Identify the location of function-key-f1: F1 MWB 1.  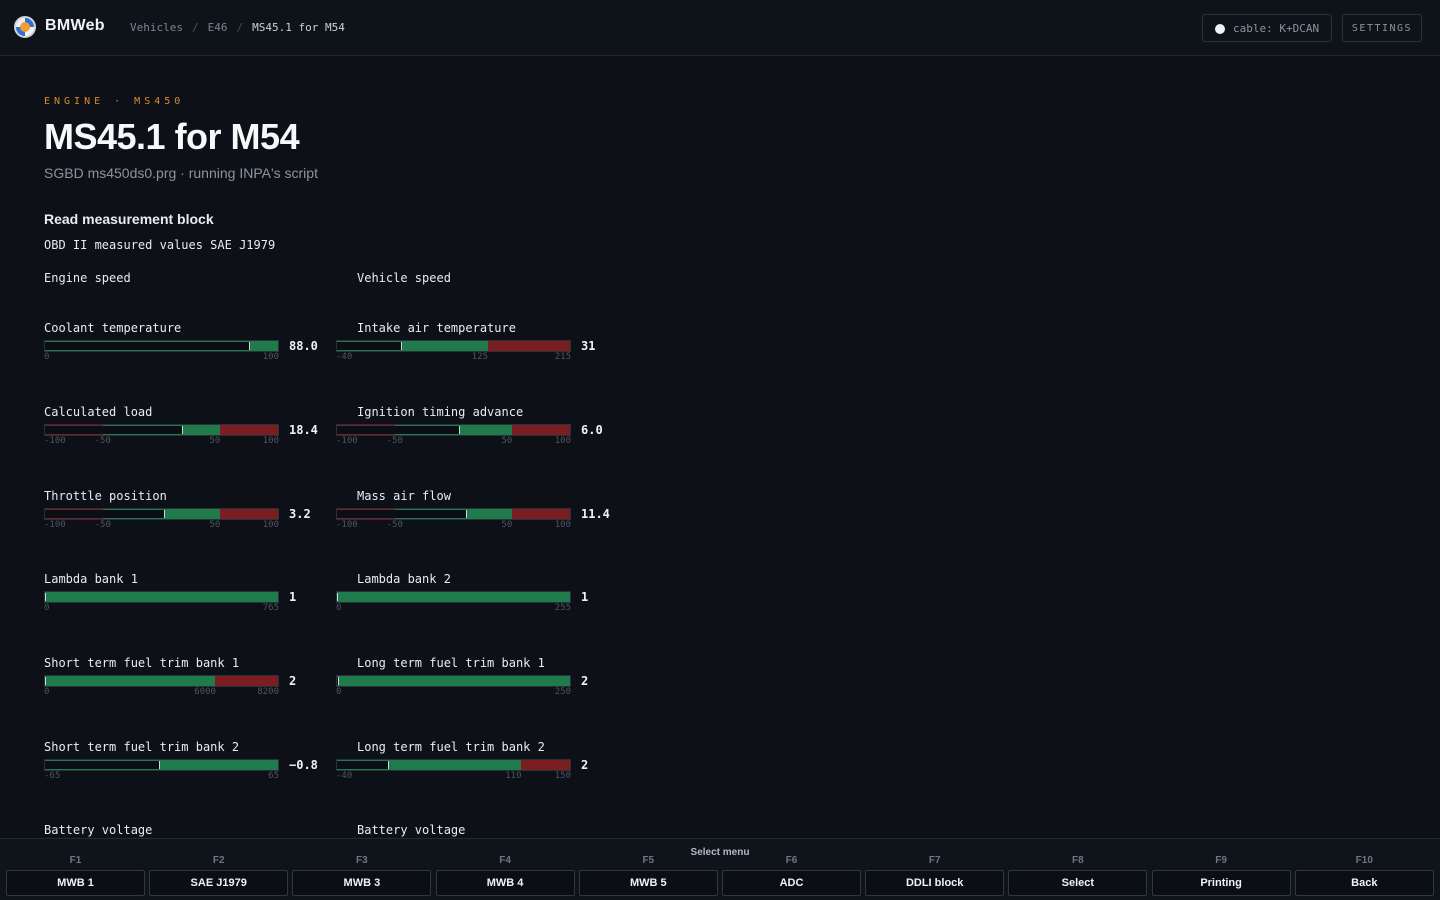
(75, 877).